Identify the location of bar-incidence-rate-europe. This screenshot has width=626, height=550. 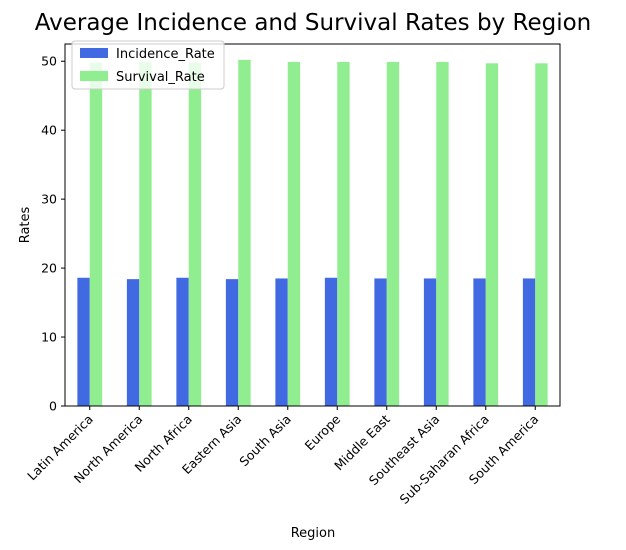
(331, 341).